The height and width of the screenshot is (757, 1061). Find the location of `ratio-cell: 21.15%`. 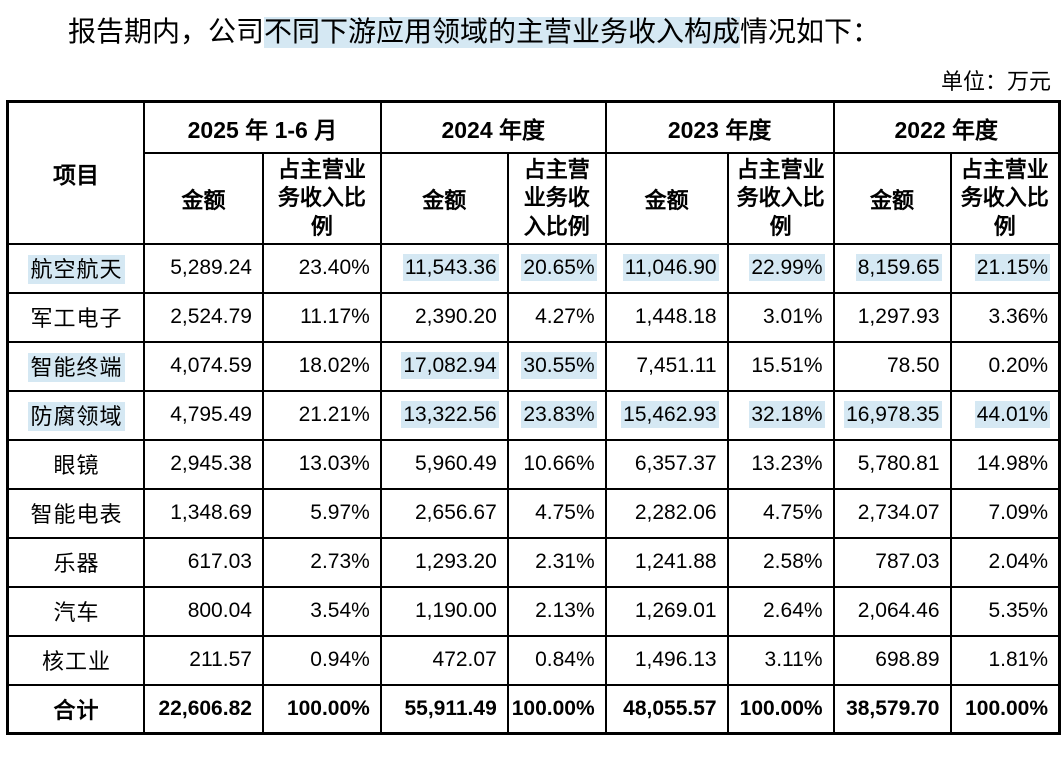

ratio-cell: 21.15% is located at coordinates (1005, 268).